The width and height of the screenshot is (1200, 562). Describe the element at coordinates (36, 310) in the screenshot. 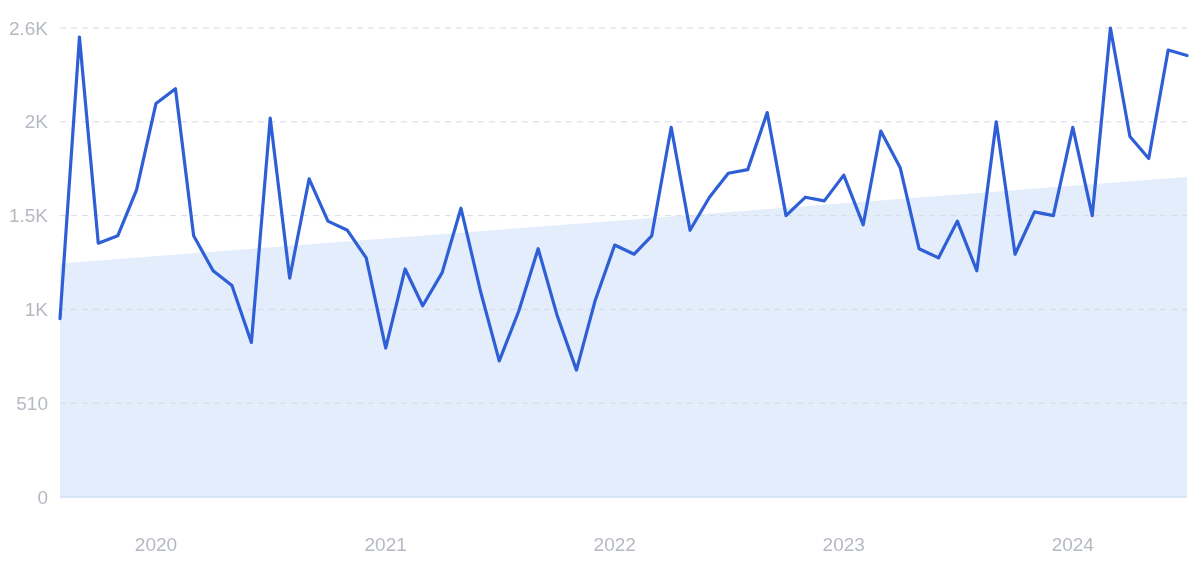

I see `y-tick-label: 1K` at that location.